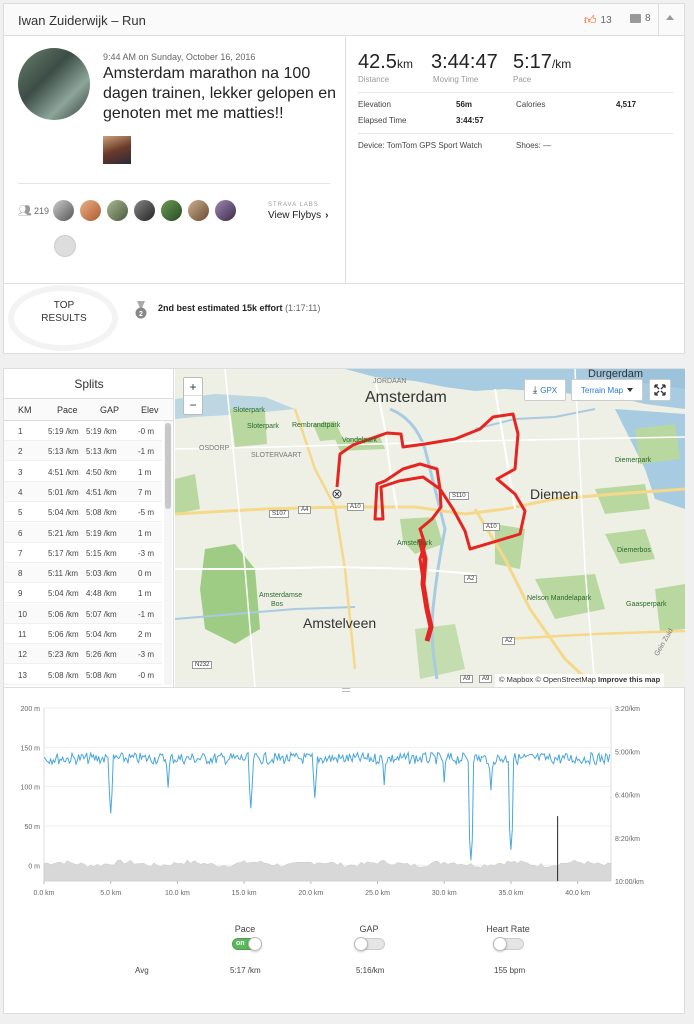 The height and width of the screenshot is (1024, 694). What do you see at coordinates (646, 604) in the screenshot?
I see `map-label-gaasperpark: Gaasperpark` at bounding box center [646, 604].